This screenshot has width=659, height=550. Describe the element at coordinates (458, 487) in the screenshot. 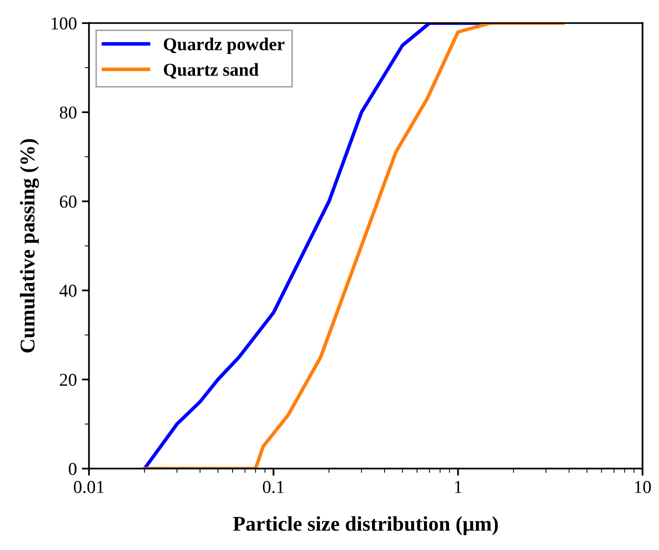

I see `x-tick-label: 1` at that location.